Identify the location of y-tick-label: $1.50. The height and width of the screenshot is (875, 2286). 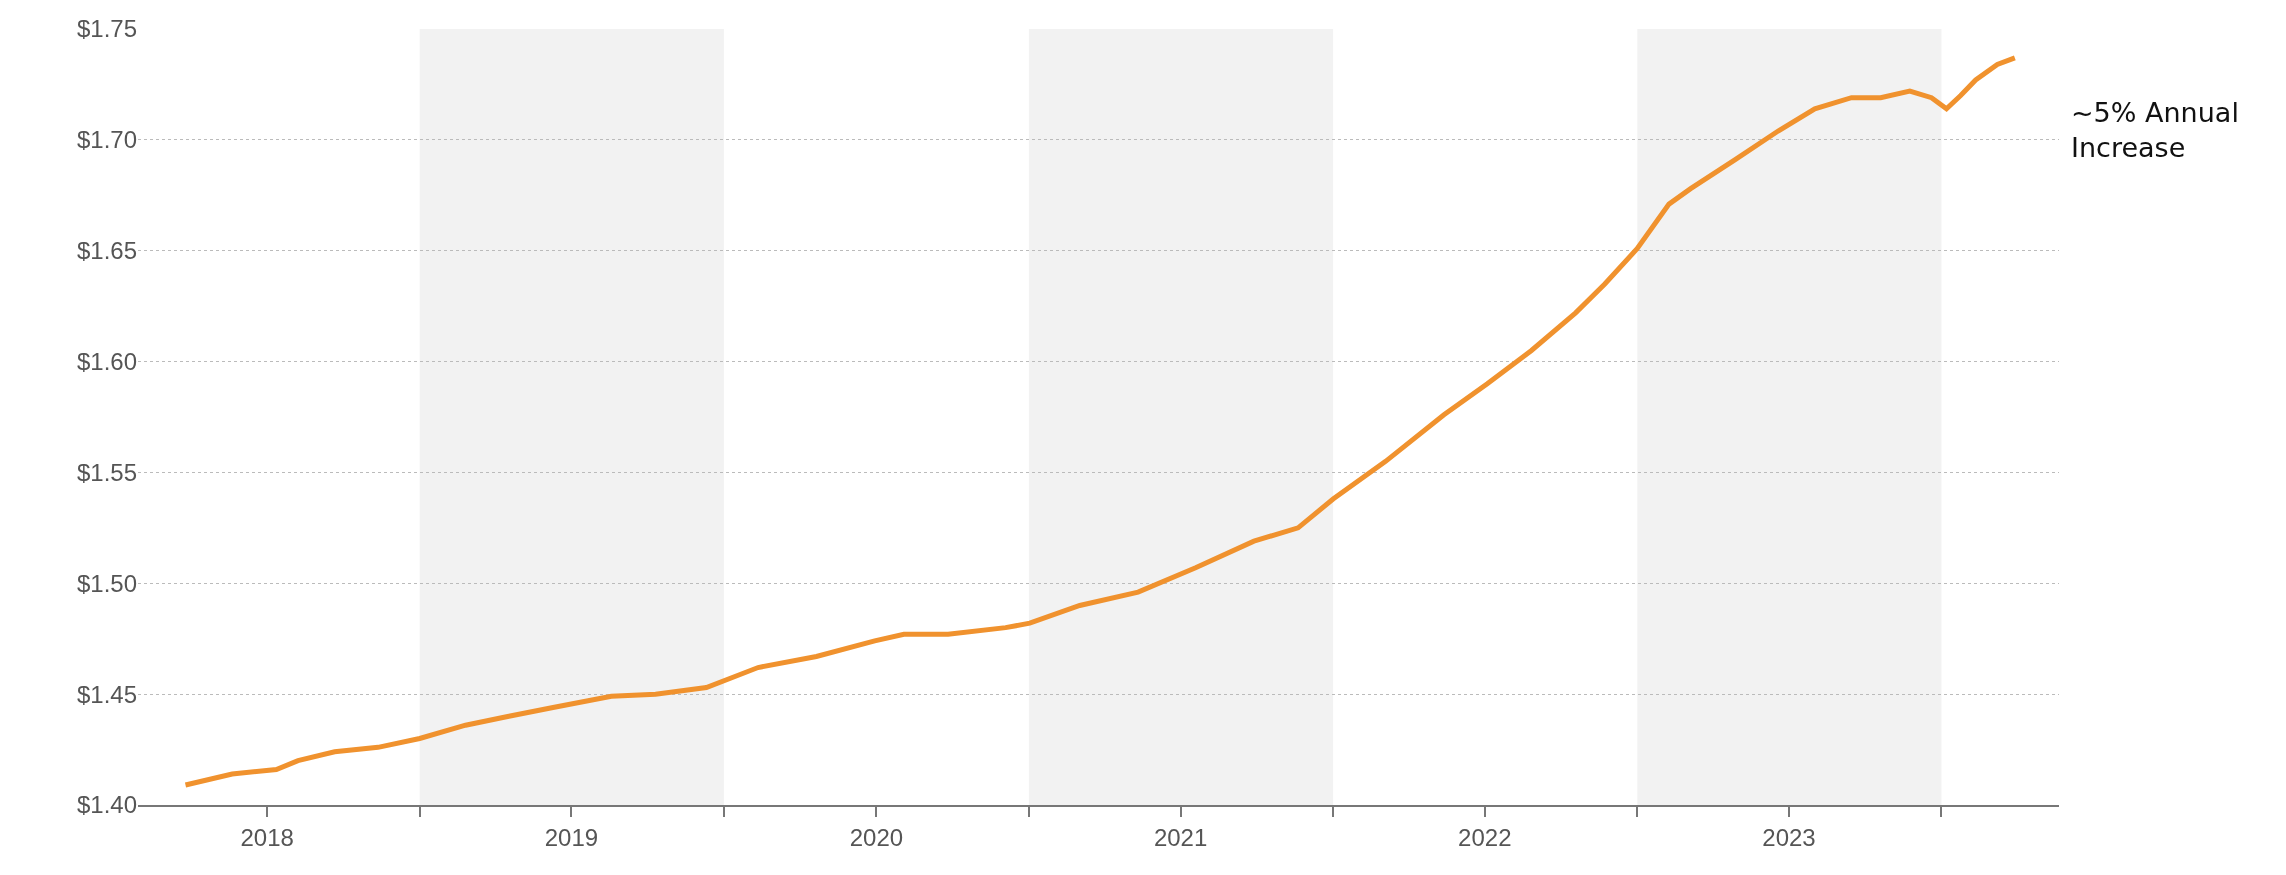
(106, 583).